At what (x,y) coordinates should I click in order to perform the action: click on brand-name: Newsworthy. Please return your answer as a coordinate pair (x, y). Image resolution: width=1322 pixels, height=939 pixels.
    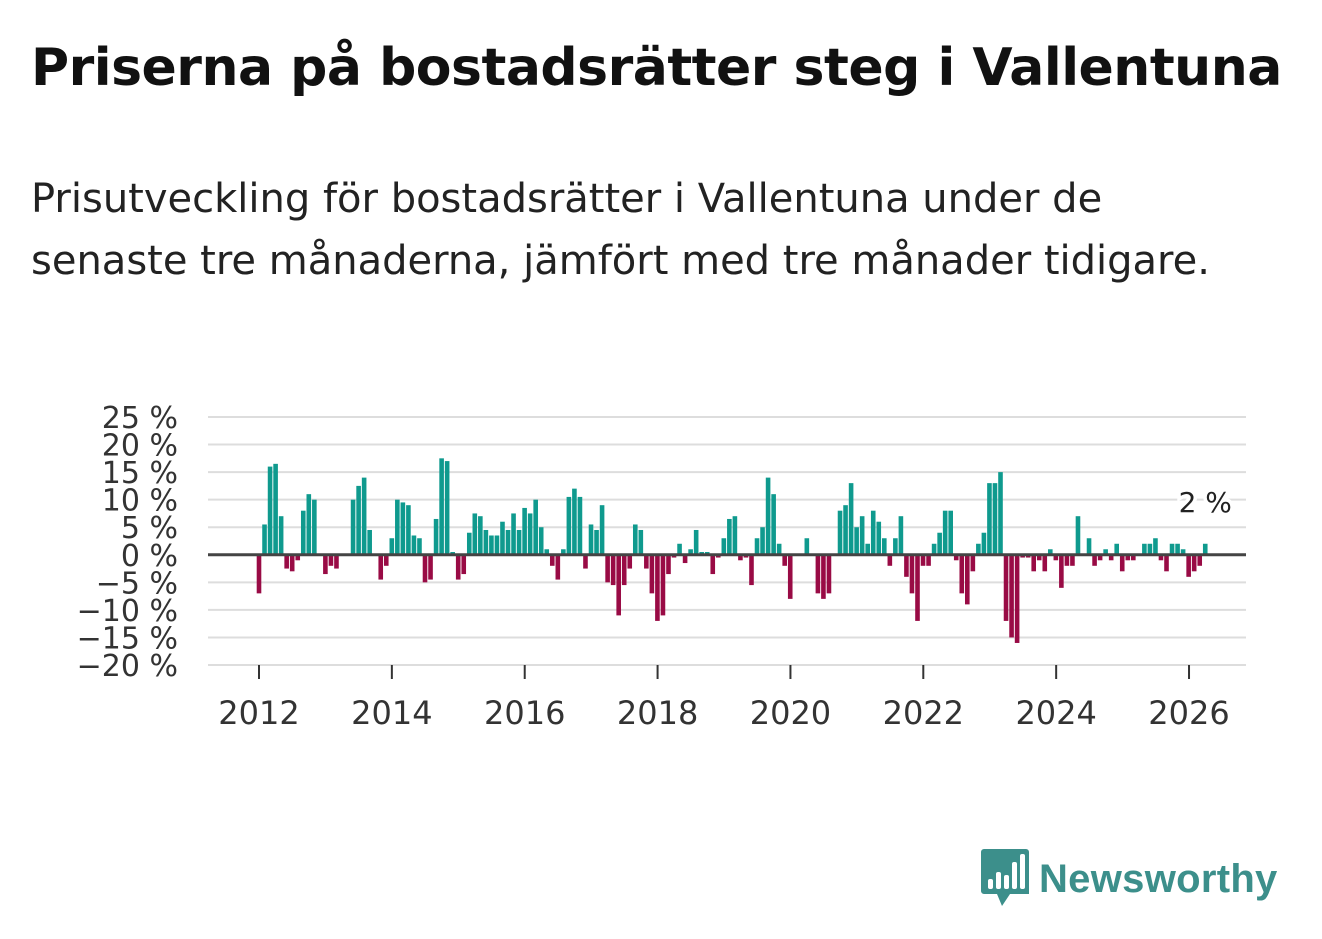
    Looking at the image, I should click on (1158, 878).